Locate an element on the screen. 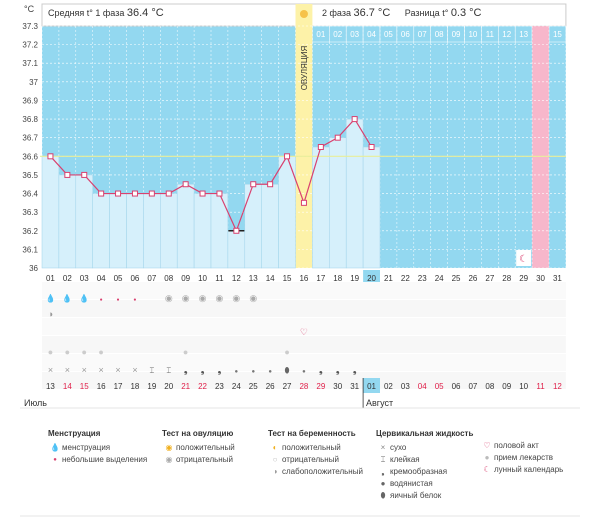 The width and height of the screenshot is (600, 522). next-day-label: 12 is located at coordinates (506, 34).